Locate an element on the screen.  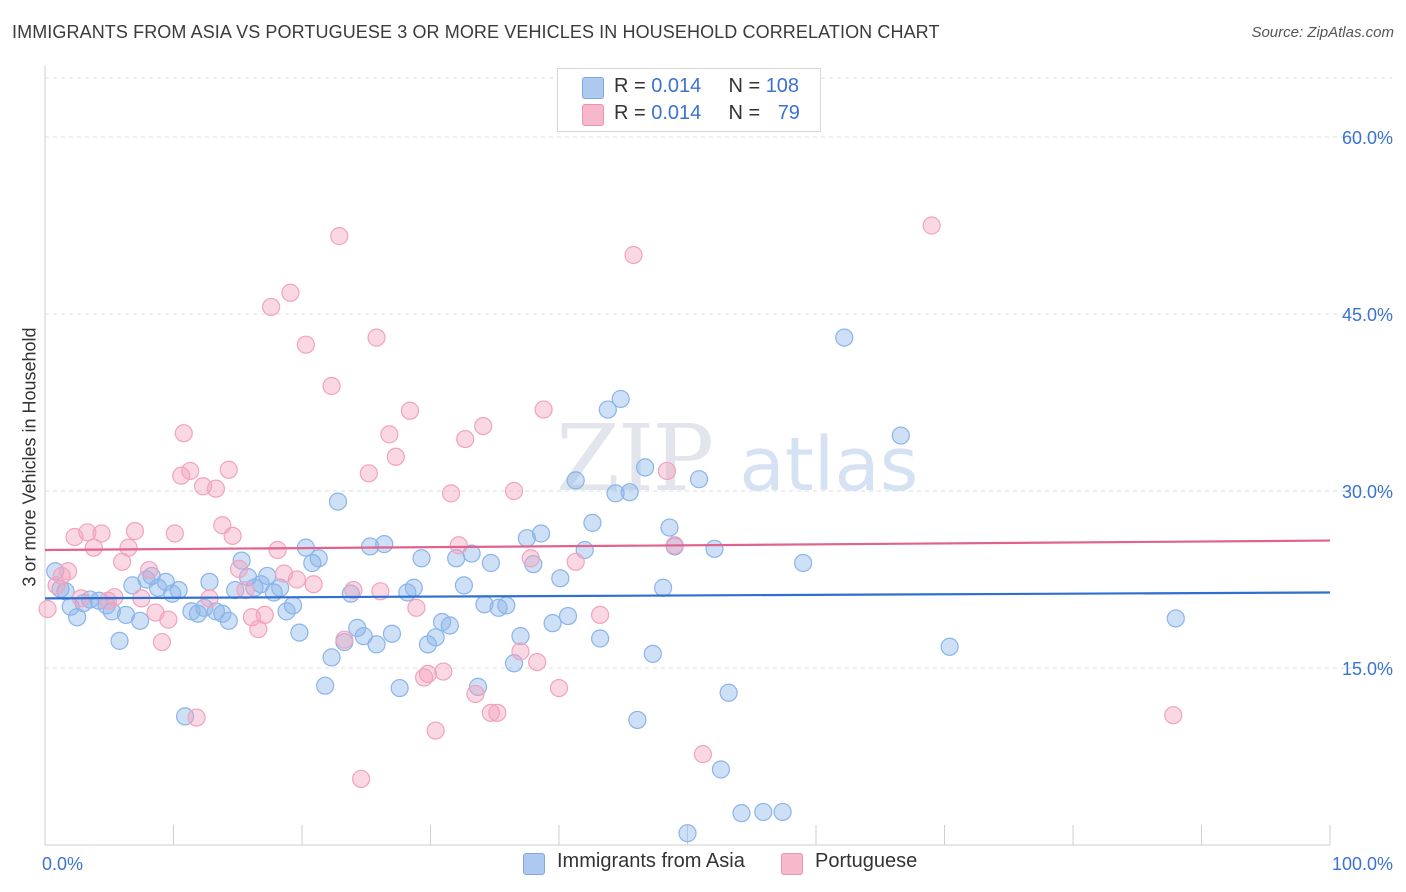
asia-trend-line is located at coordinates (687, 595).